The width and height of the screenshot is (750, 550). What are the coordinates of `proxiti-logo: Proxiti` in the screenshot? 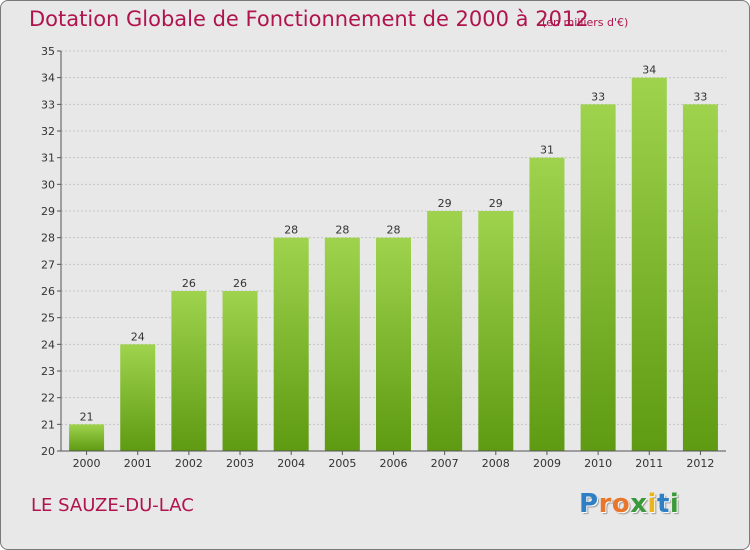 It's located at (629, 504).